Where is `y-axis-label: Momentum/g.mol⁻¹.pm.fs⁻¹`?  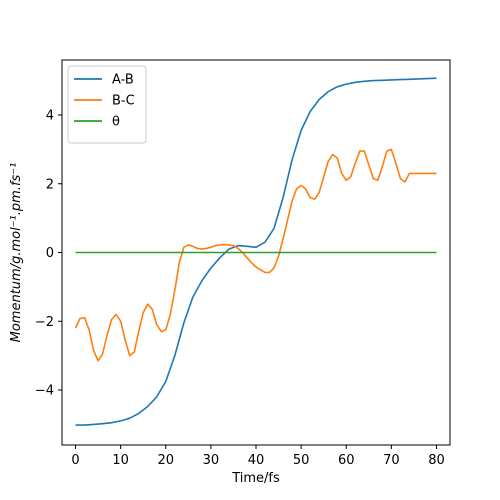 y-axis-label: Momentum/g.mol⁻¹.pm.fs⁻¹ is located at coordinates (16, 253).